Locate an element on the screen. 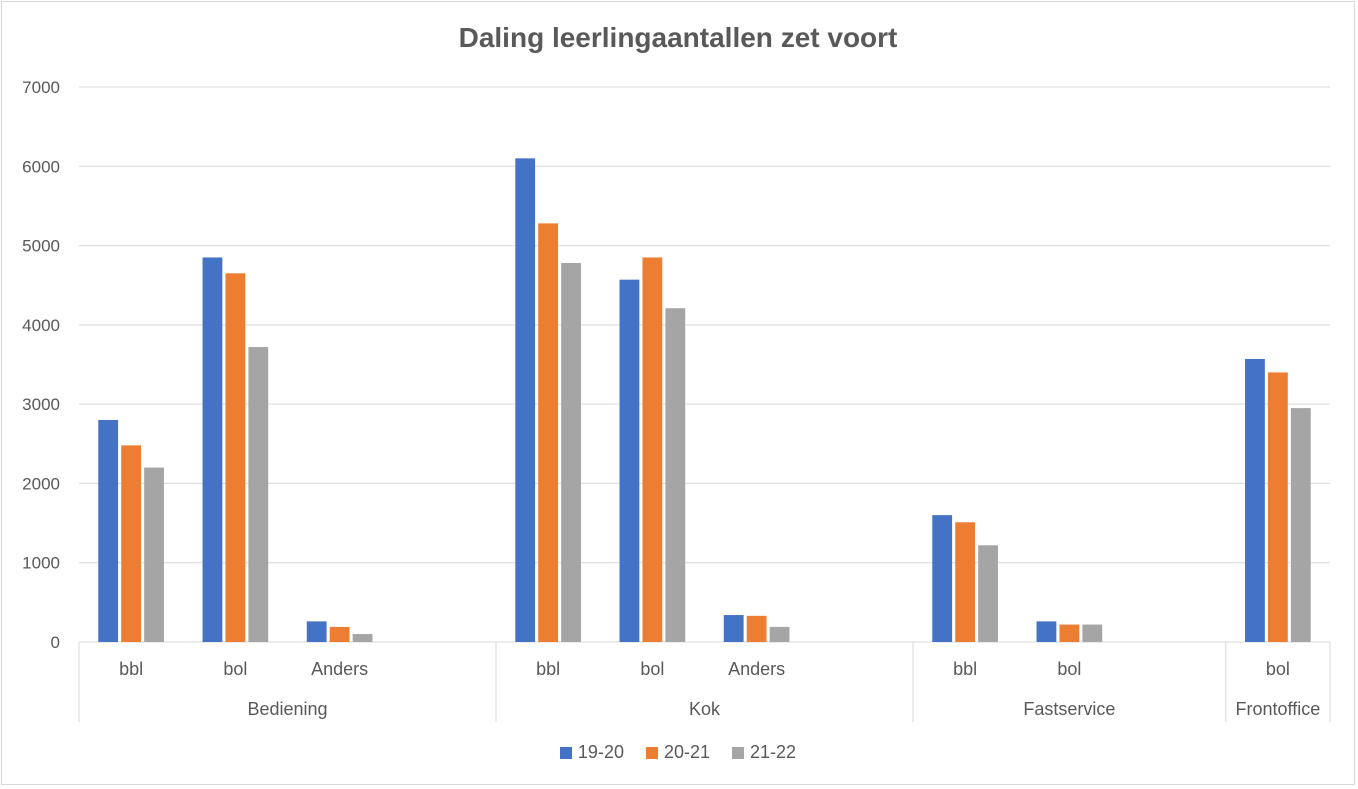  legend-label: 20-21 is located at coordinates (687, 752).